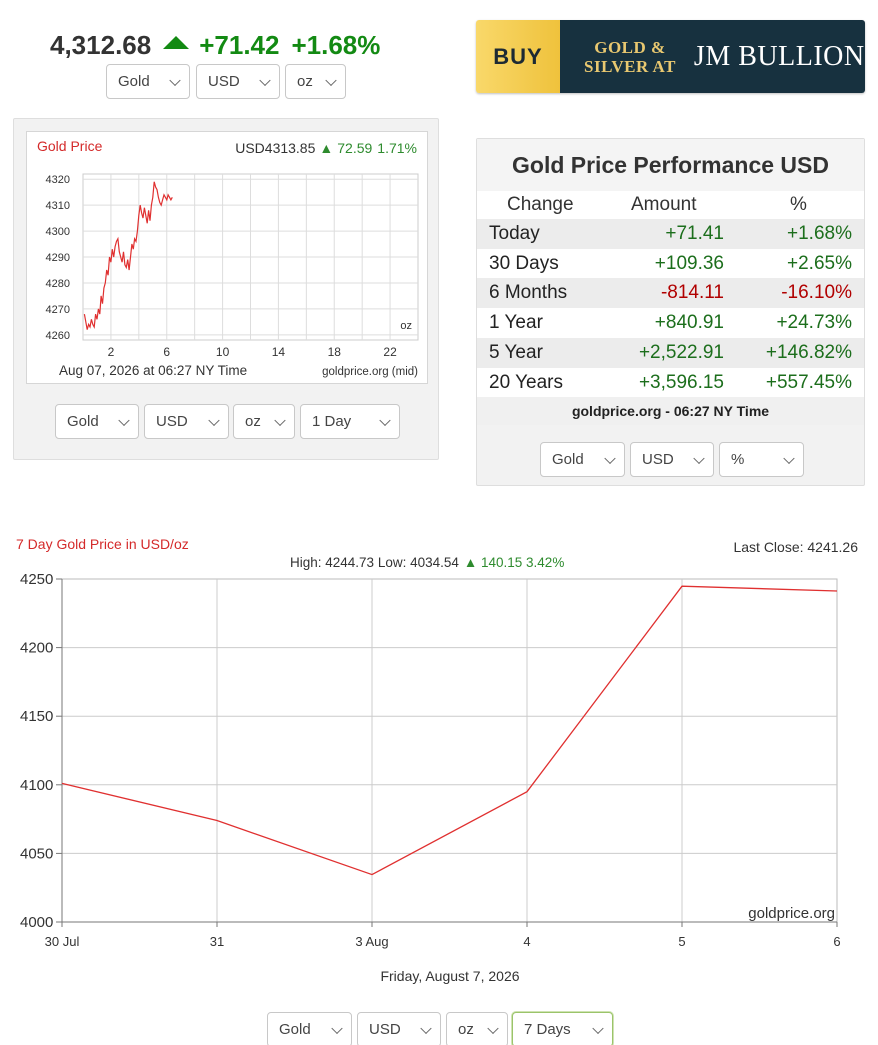  What do you see at coordinates (547, 1029) in the screenshot?
I see `select-value: 7 Days` at bounding box center [547, 1029].